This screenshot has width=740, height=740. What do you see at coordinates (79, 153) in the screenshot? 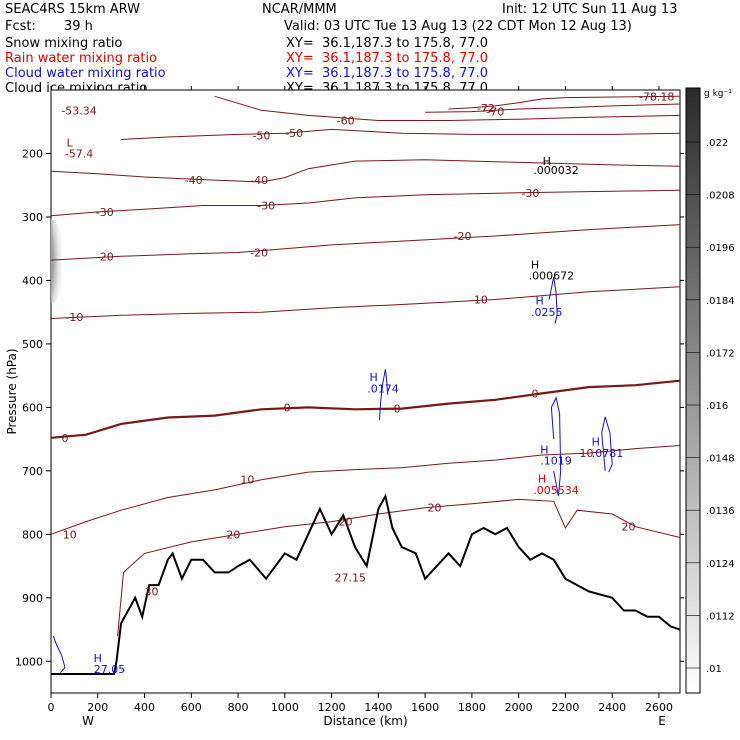
I see `contour-label: -57.4` at bounding box center [79, 153].